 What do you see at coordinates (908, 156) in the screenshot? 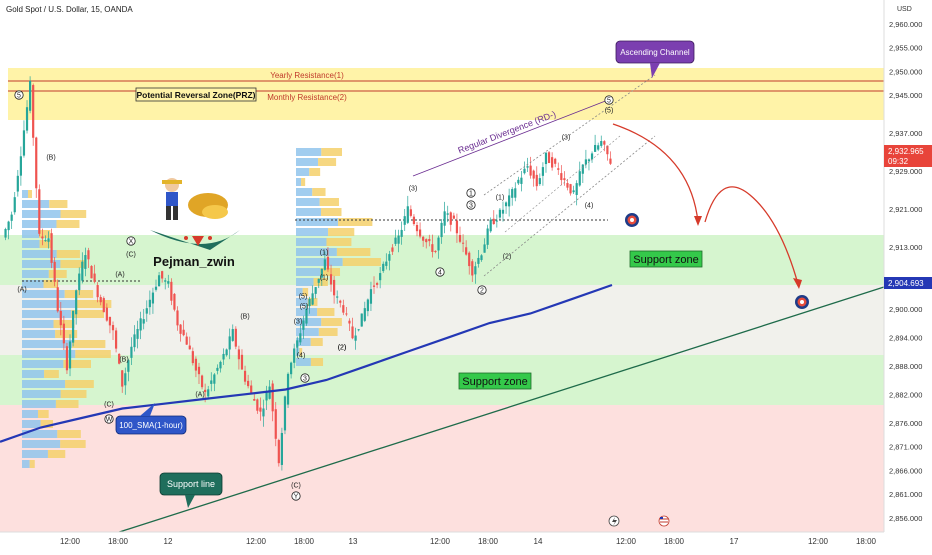
I see `last-price-marker: 2,932.965 09:32` at bounding box center [908, 156].